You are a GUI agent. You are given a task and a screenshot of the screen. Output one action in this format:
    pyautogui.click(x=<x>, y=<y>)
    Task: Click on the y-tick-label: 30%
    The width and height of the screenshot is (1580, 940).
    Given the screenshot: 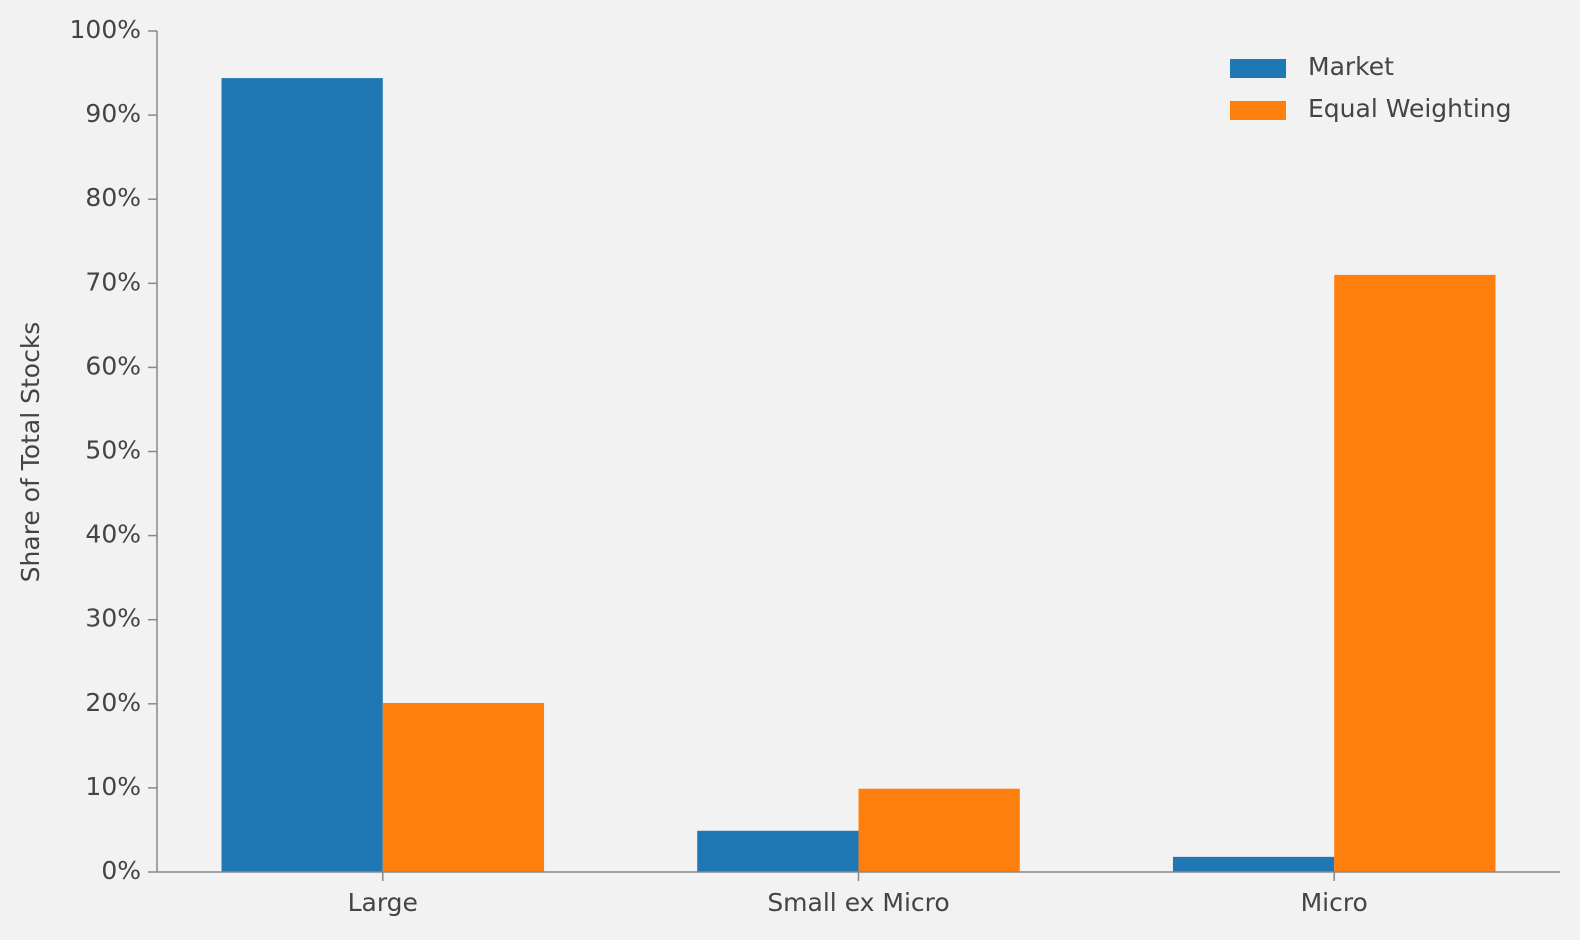 What is the action you would take?
    pyautogui.click(x=113, y=618)
    